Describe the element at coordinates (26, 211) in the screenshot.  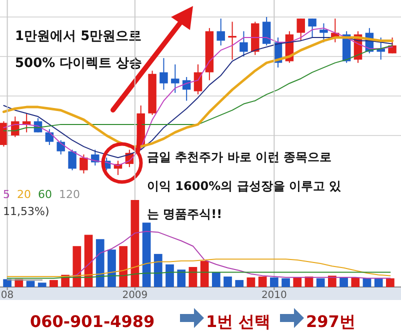
I see `annotation: 11,53%)` at that location.